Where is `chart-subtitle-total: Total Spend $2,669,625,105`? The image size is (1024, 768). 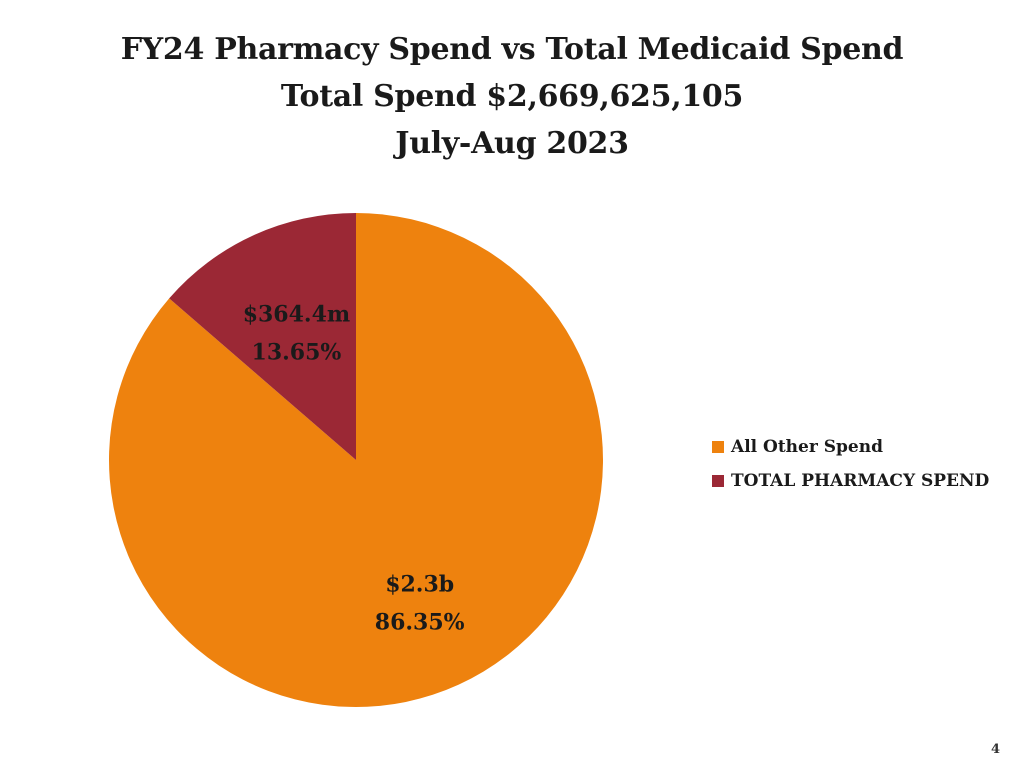
chart-subtitle-total: Total Spend $2,669,625,105 is located at coordinates (512, 96).